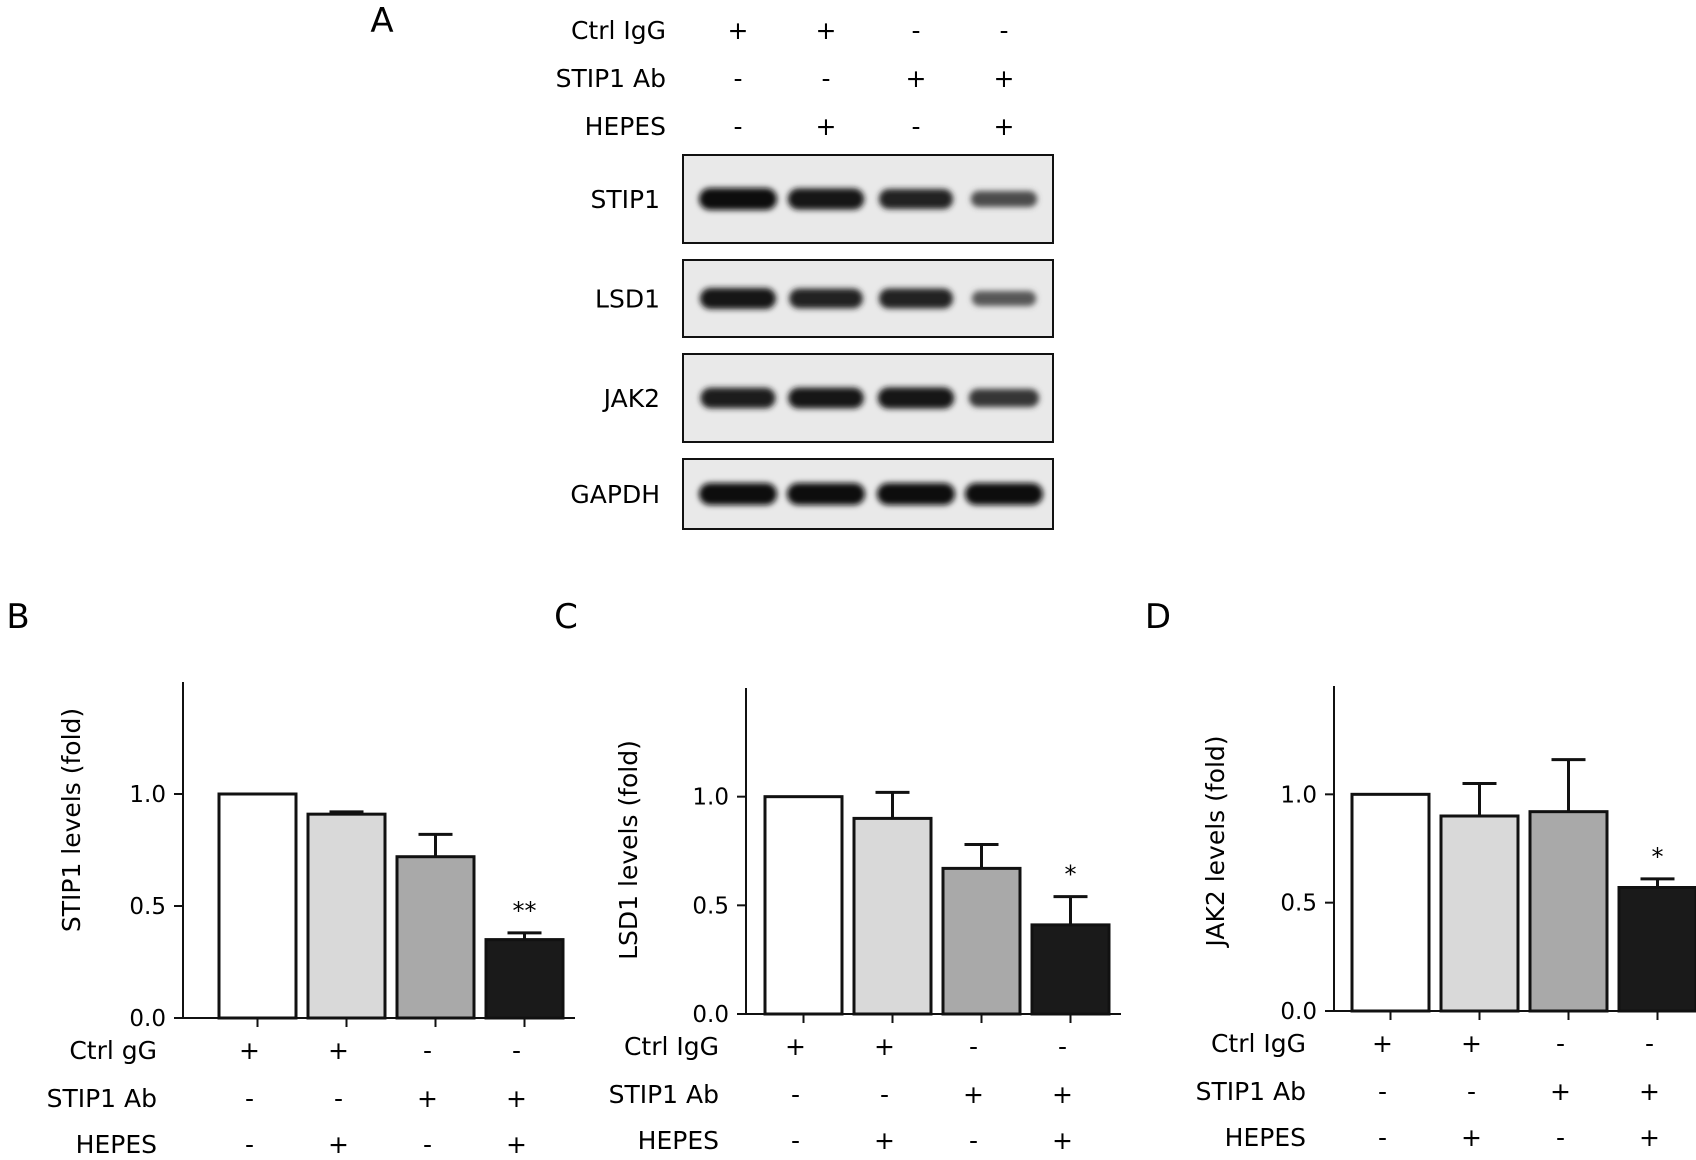 This screenshot has height=1160, width=1696. Describe the element at coordinates (1158, 617) in the screenshot. I see `panel-letter: D` at that location.